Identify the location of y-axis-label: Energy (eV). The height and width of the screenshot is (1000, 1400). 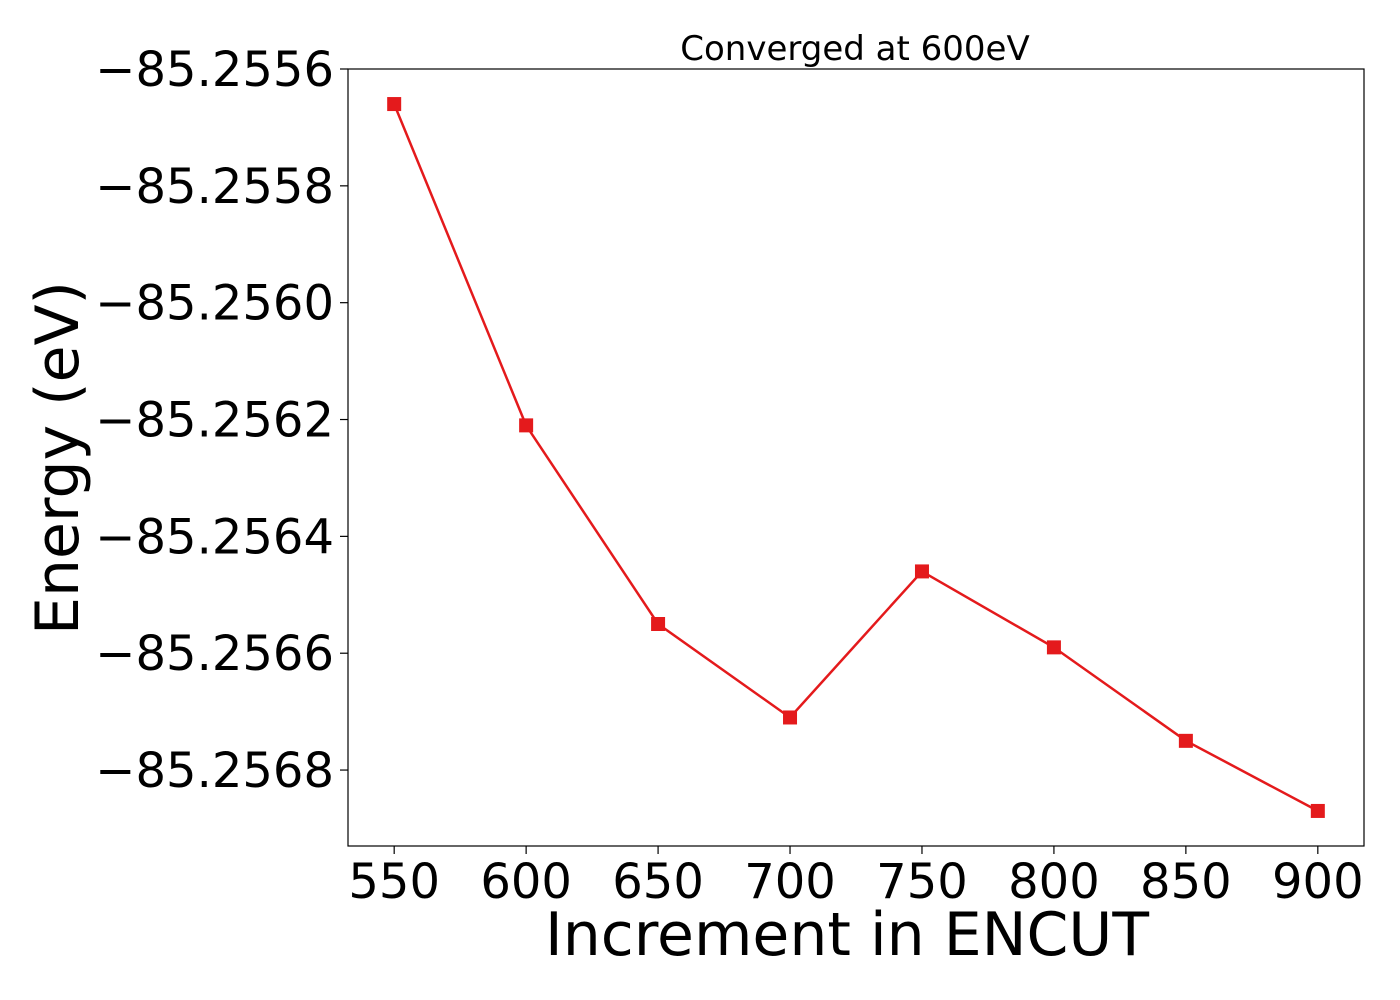
(58, 458).